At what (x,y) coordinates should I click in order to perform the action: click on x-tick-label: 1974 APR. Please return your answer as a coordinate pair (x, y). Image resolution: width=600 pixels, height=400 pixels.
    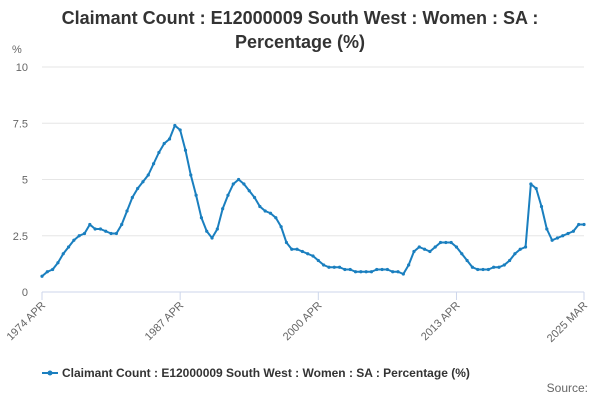
    Looking at the image, I should click on (27, 322).